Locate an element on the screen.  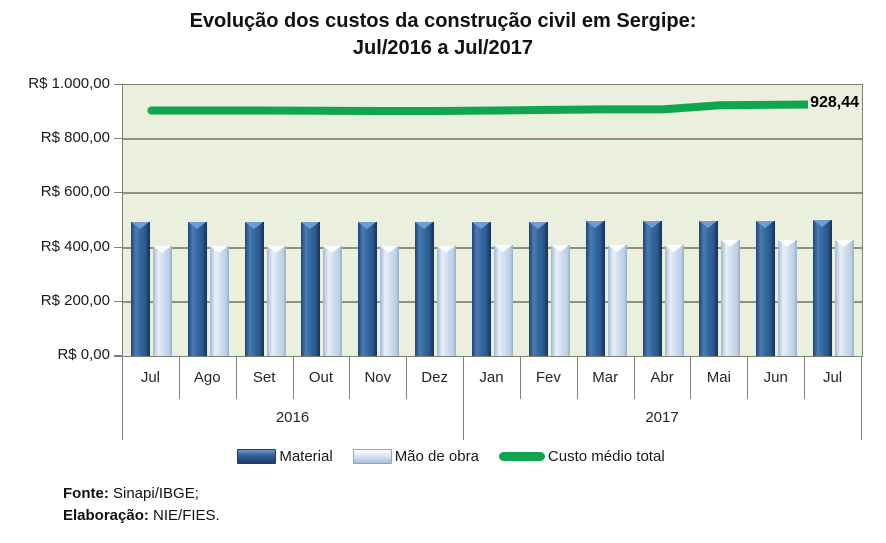
source-text: Sinapi/IBGE; is located at coordinates (153, 493).